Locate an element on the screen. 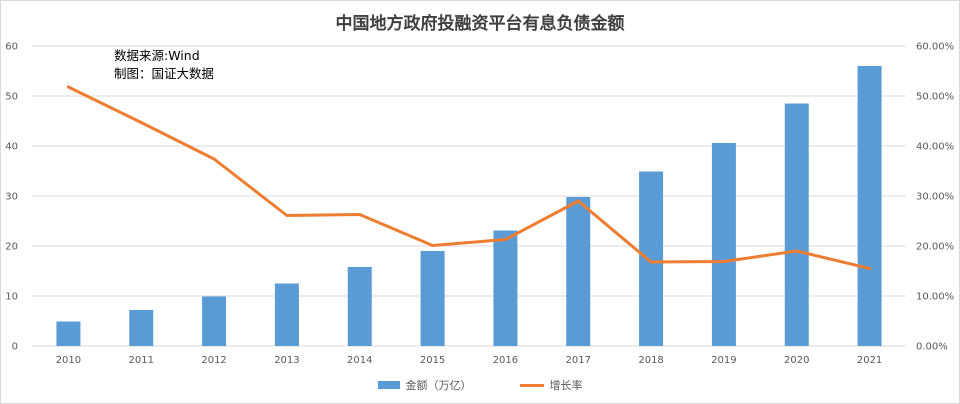 The image size is (960, 404). legend: 金额（万亿） 增长率 is located at coordinates (480, 385).